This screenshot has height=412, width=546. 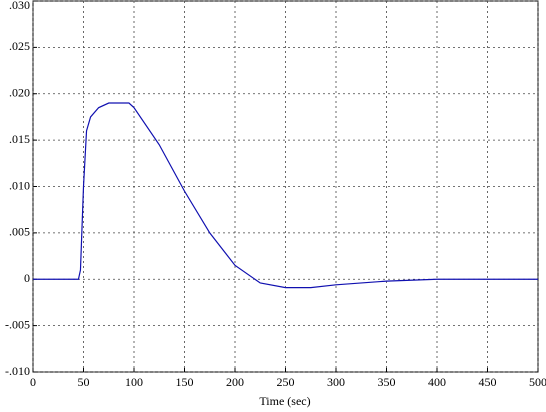 What do you see at coordinates (537, 382) in the screenshot?
I see `x-tick-label: 500` at bounding box center [537, 382].